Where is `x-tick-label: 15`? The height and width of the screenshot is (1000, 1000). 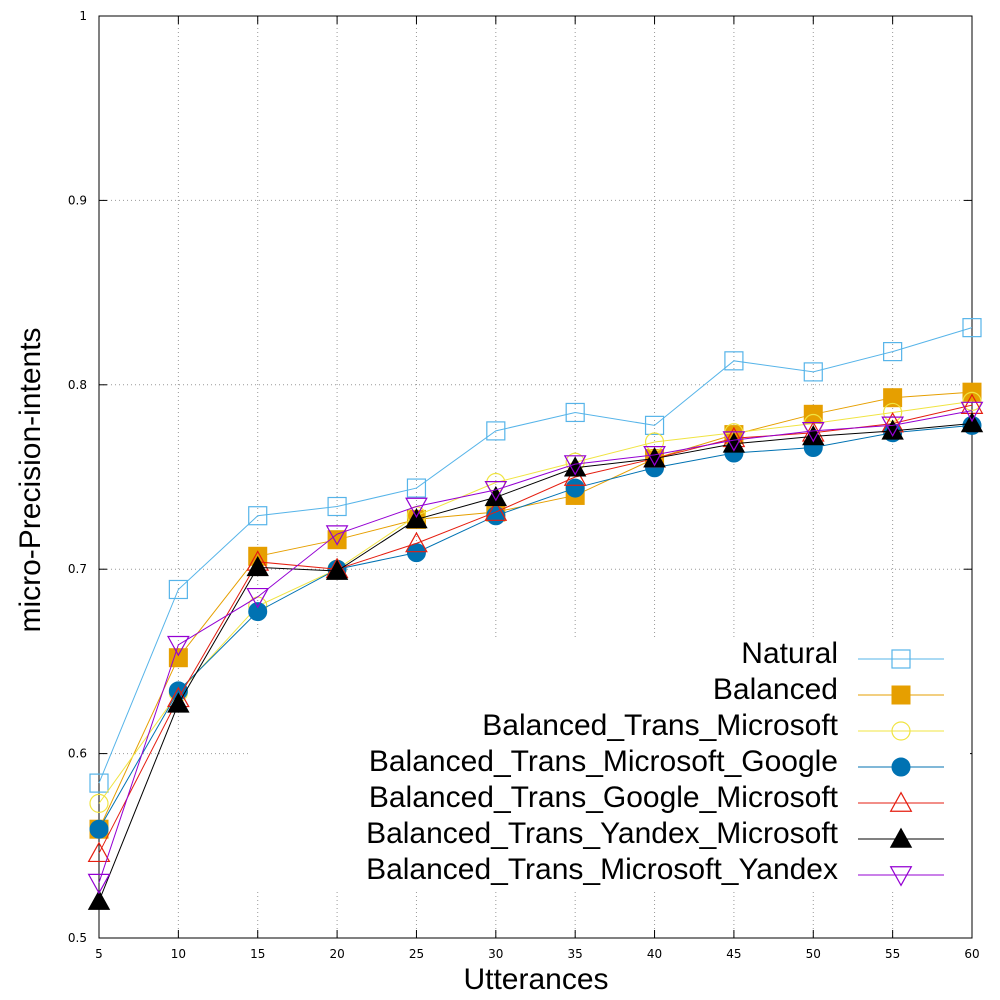 x-tick-label: 15 is located at coordinates (257, 954).